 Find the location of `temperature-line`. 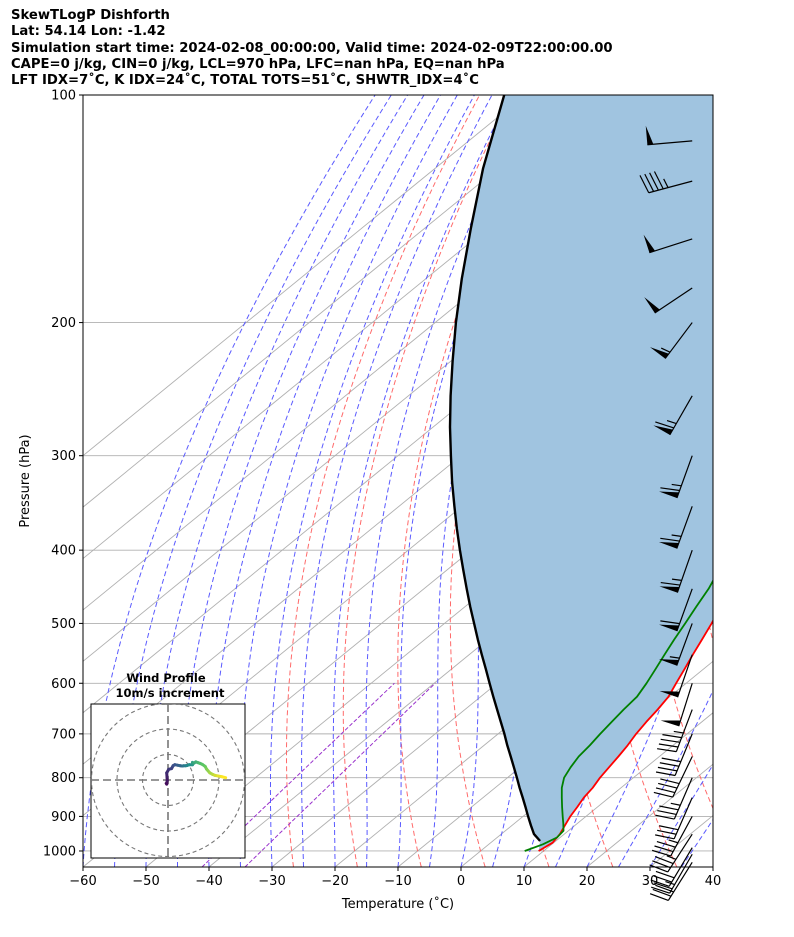

temperature-line is located at coordinates (625, 735).